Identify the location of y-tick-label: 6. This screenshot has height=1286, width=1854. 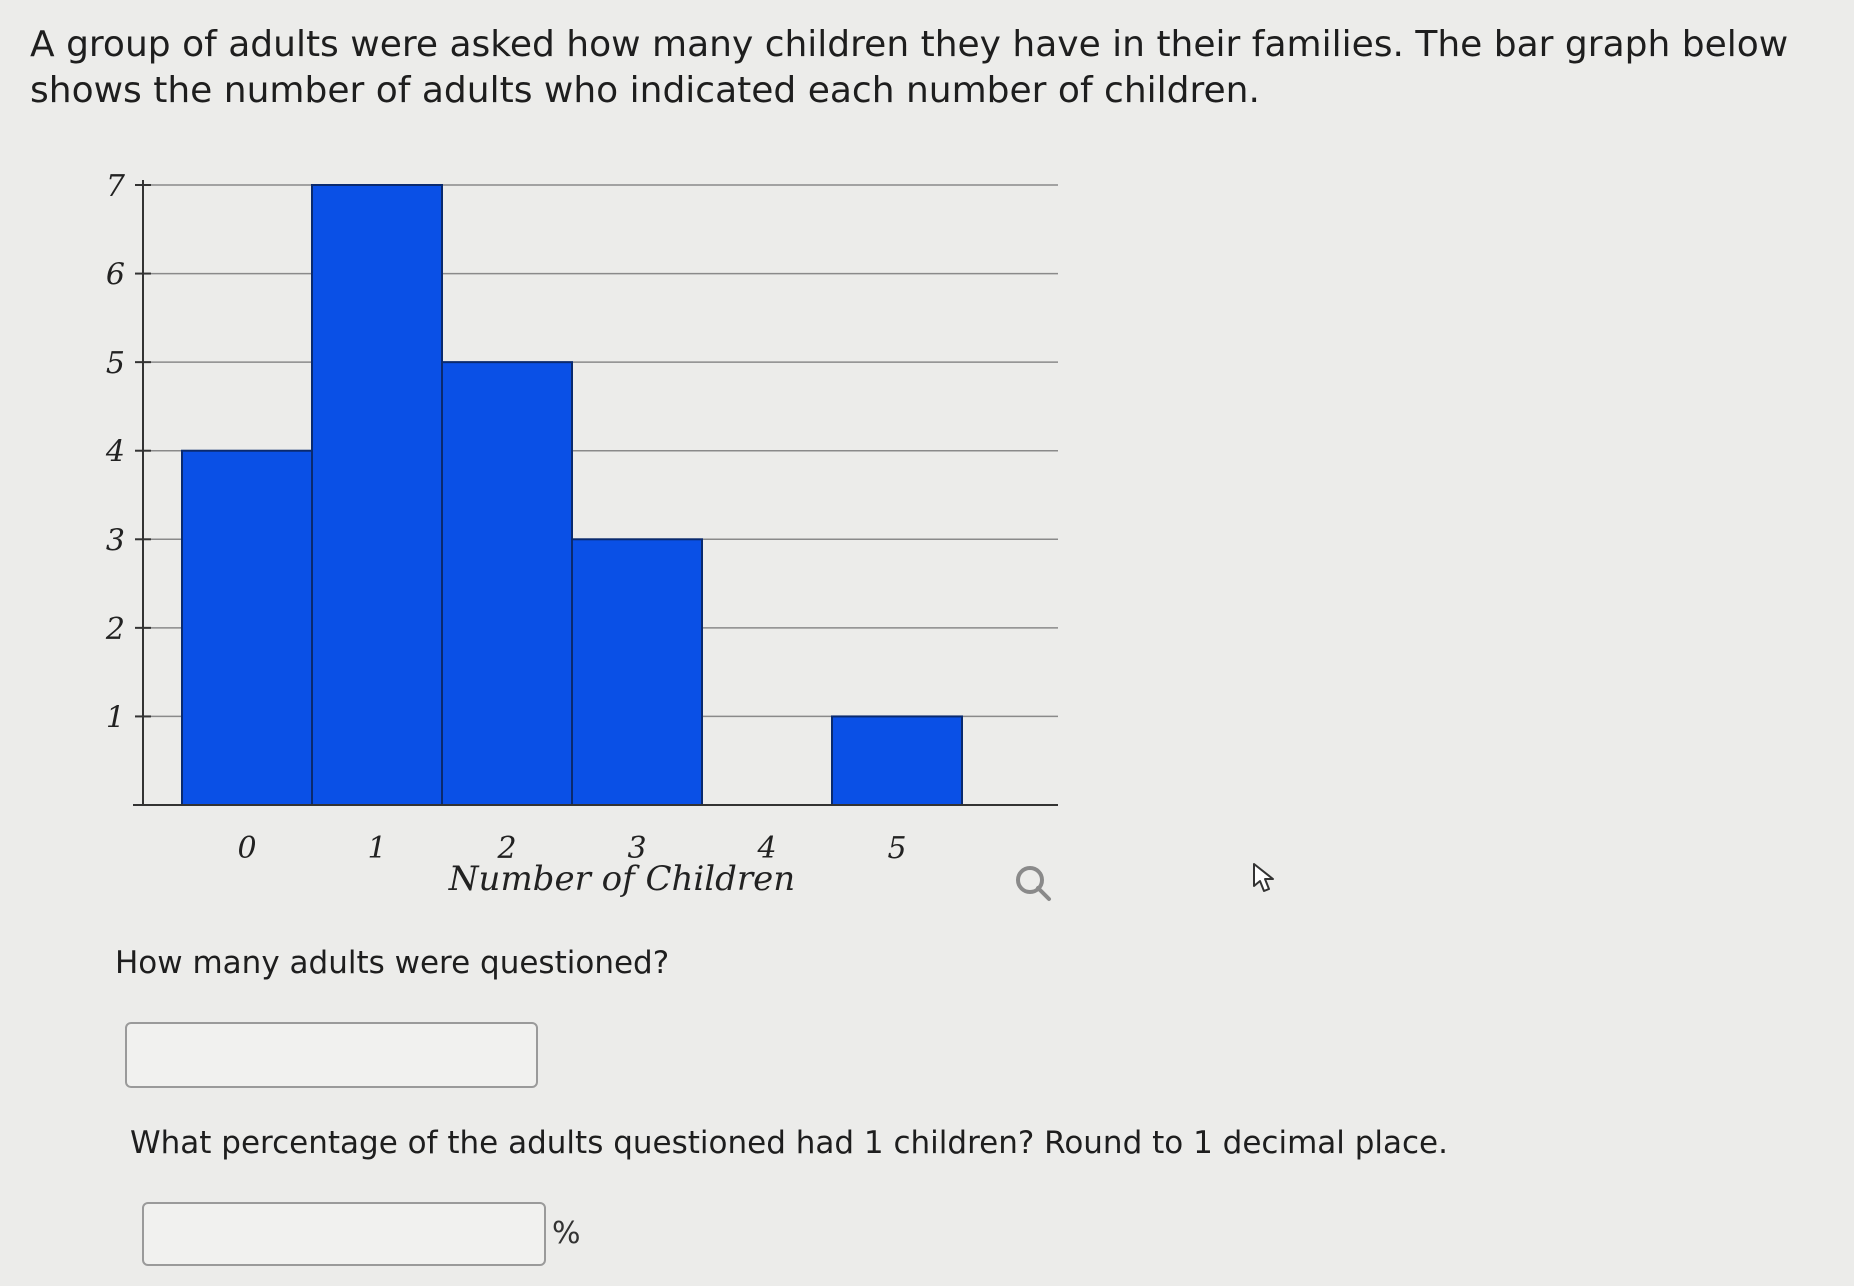
(115, 275).